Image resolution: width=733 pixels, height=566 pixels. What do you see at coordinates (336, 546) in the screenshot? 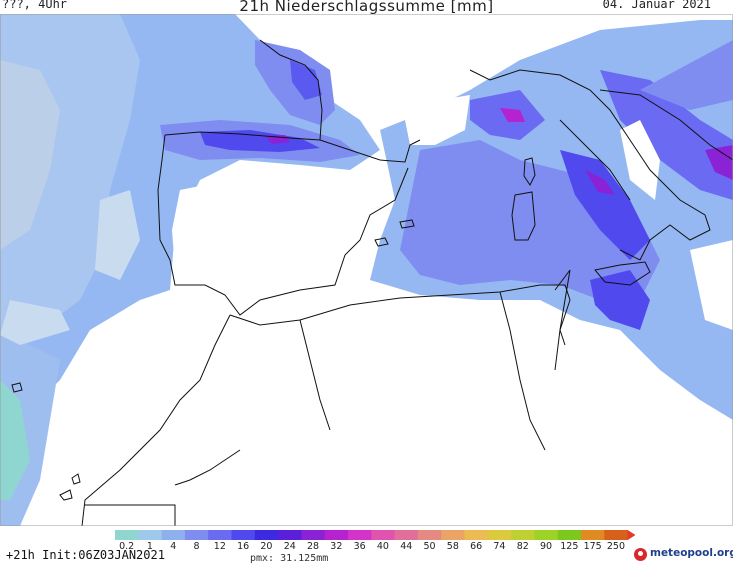
I see `legend-tick-label: 32` at bounding box center [336, 546].